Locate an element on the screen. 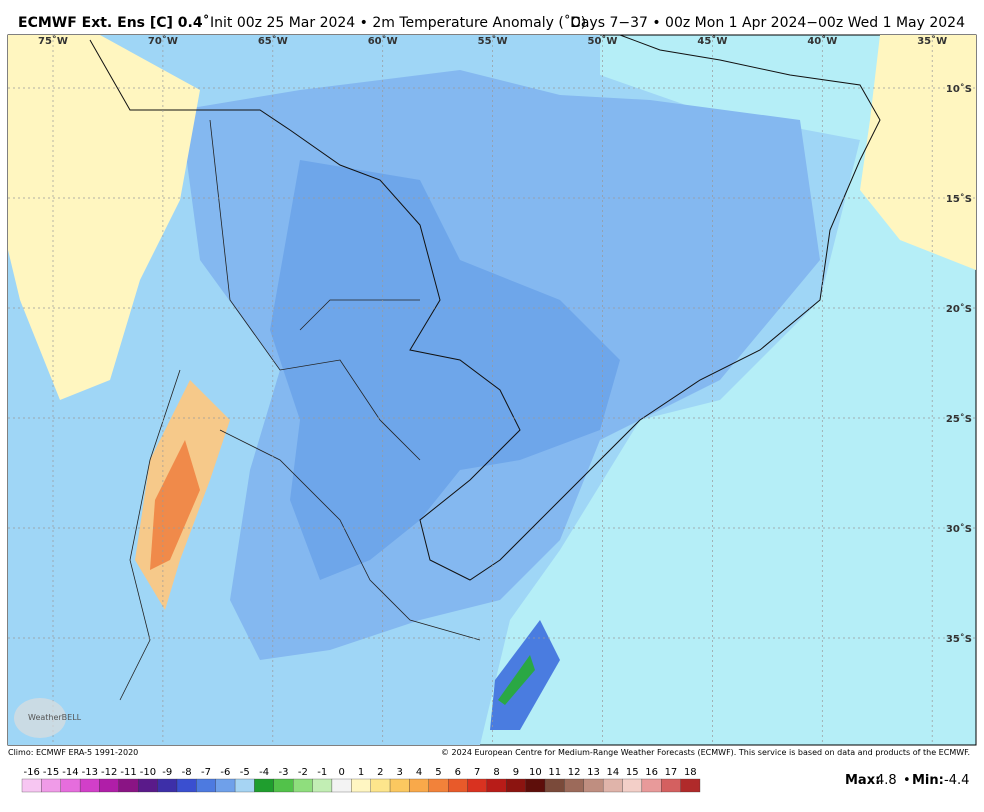 The image size is (984, 812). colorbar-label: 16 is located at coordinates (651, 772).